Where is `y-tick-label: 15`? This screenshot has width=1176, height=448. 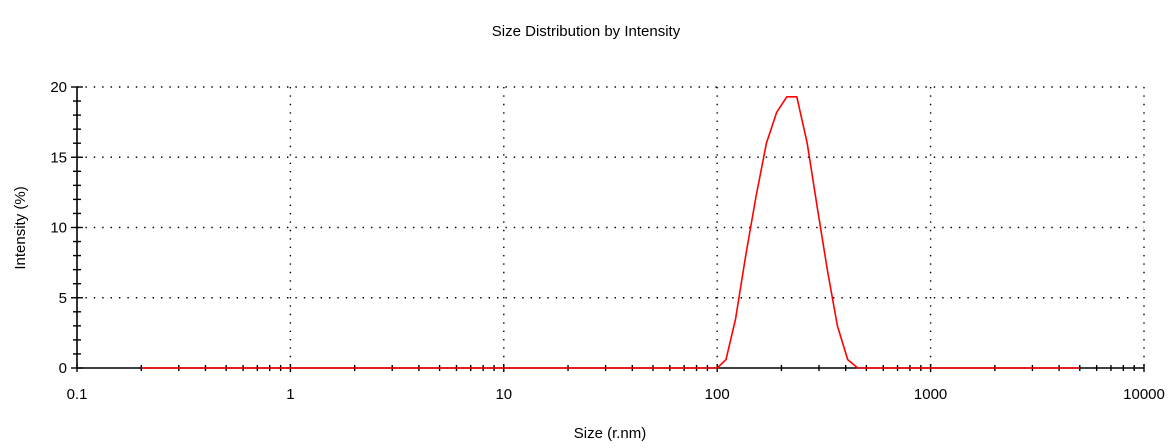
y-tick-label: 15 is located at coordinates (58, 157).